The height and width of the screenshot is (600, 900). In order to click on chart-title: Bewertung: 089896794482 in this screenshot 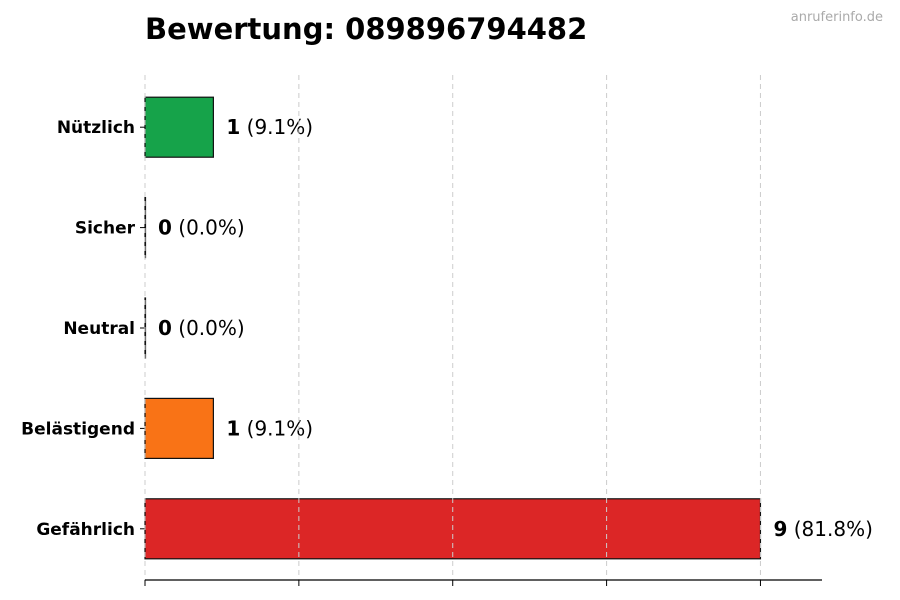, I will do `click(366, 29)`.